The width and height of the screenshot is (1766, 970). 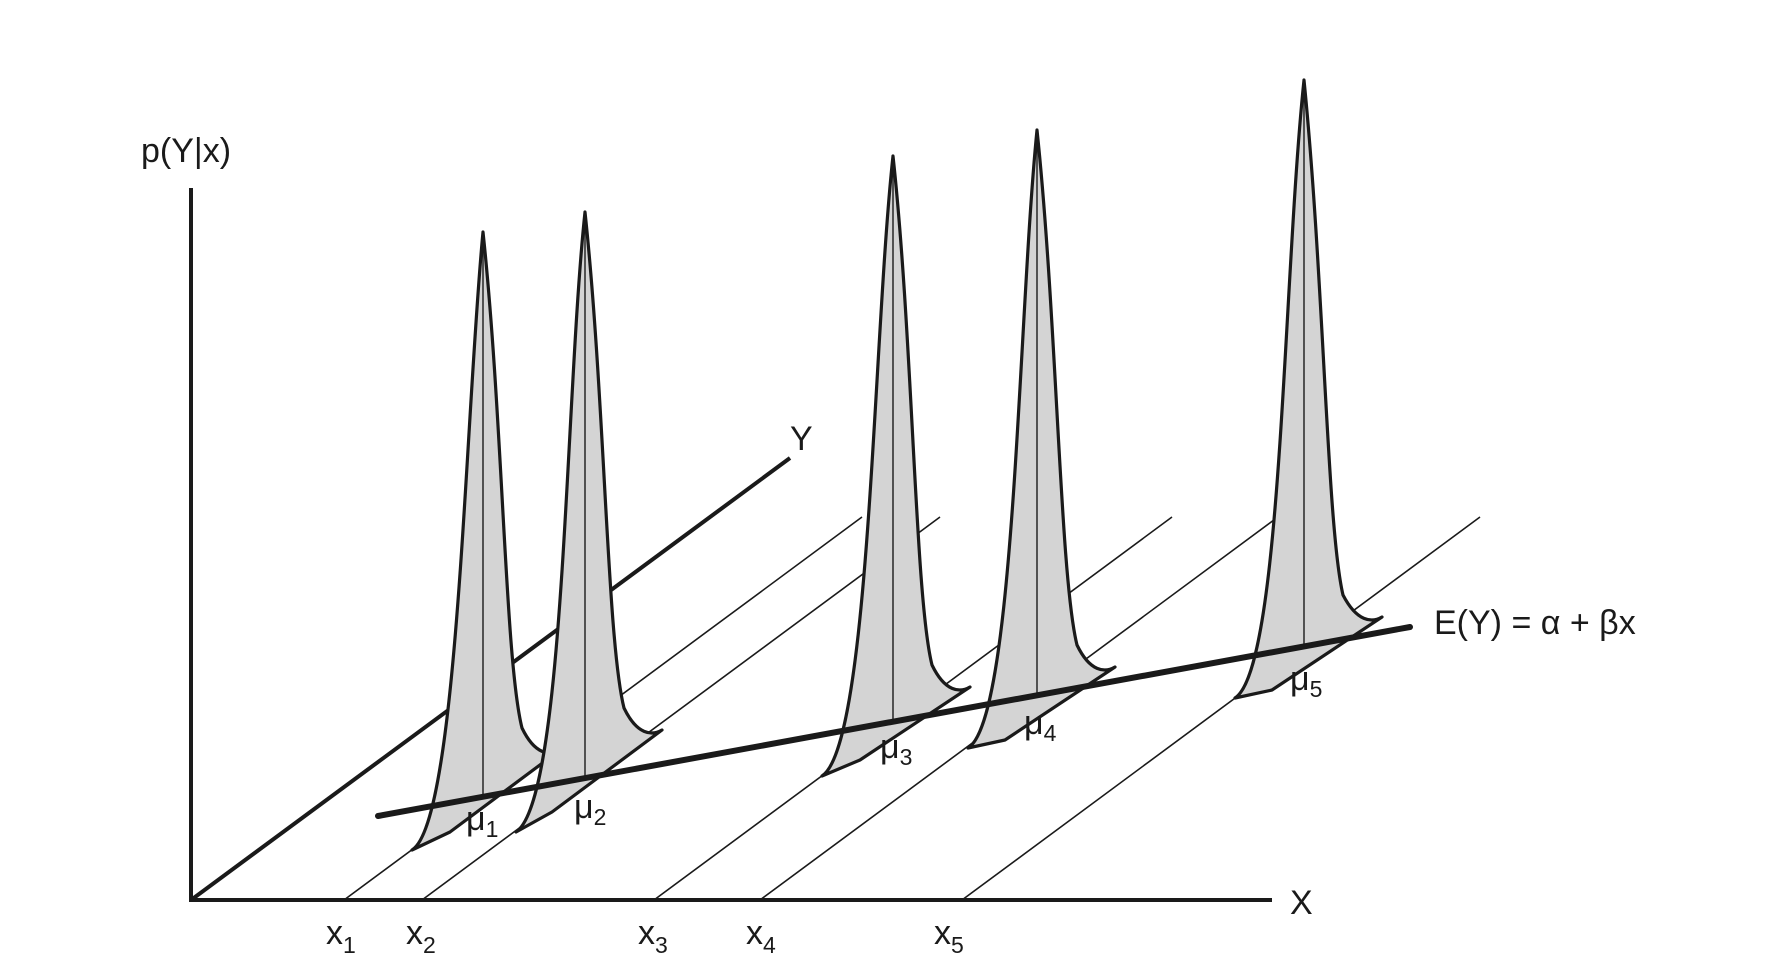 I want to click on mu-label-1: μ1, so click(x=482, y=821).